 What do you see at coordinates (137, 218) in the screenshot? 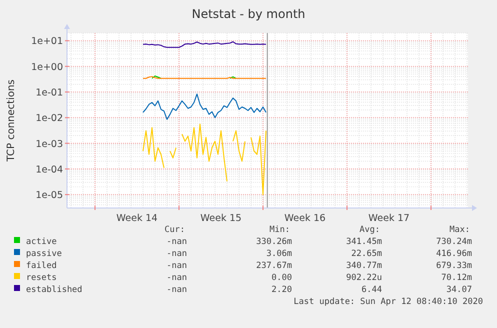
I see `x-tick-label: Week 14` at bounding box center [137, 218].